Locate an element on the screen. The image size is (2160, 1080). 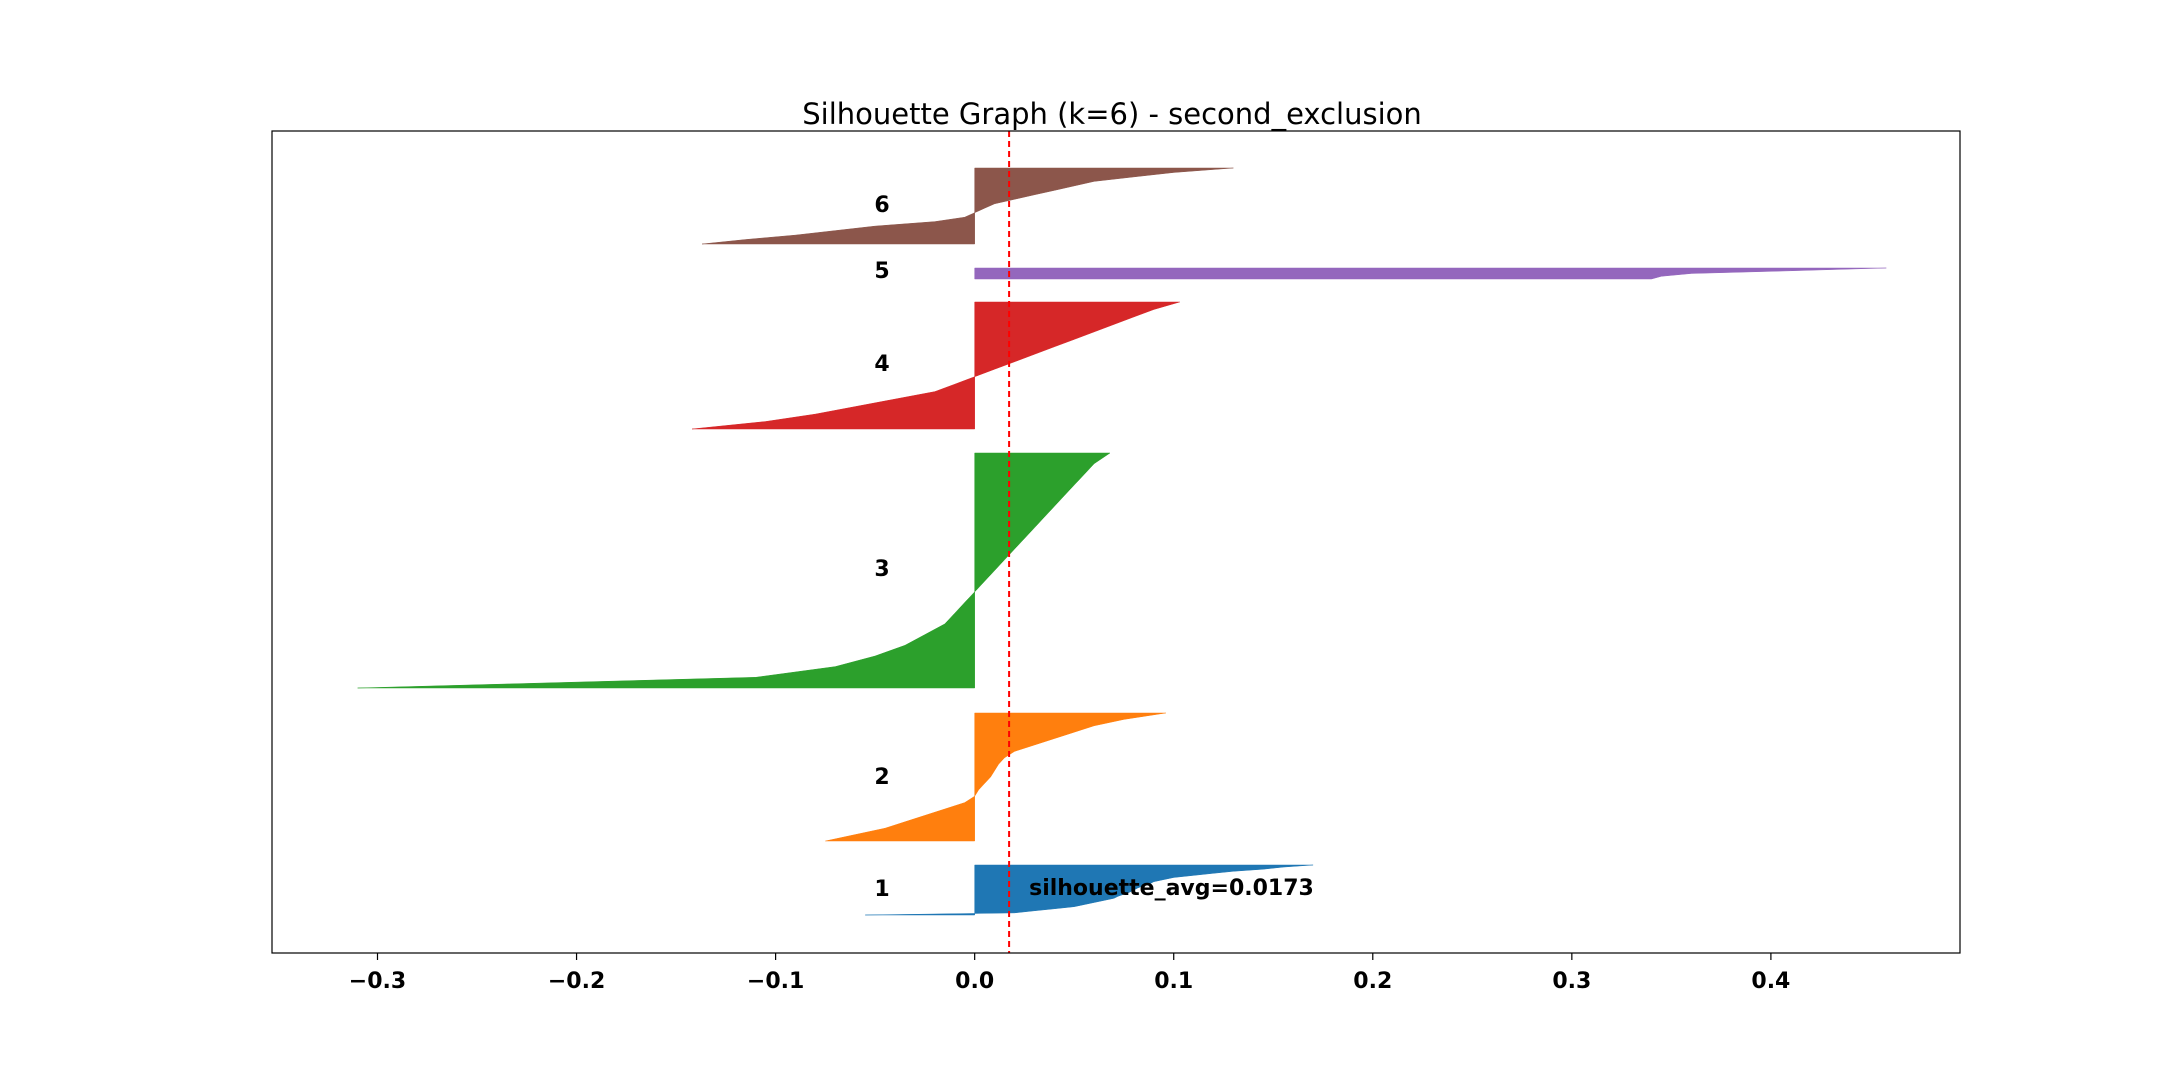
x-tick-label: −0.1 is located at coordinates (775, 981).